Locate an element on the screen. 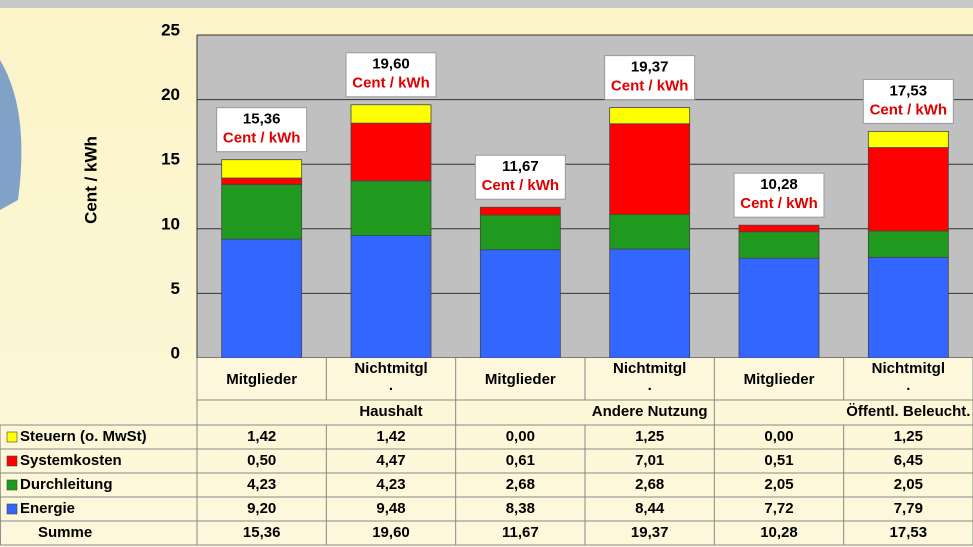  y-axis-label: Cent / kWh is located at coordinates (90, 180).